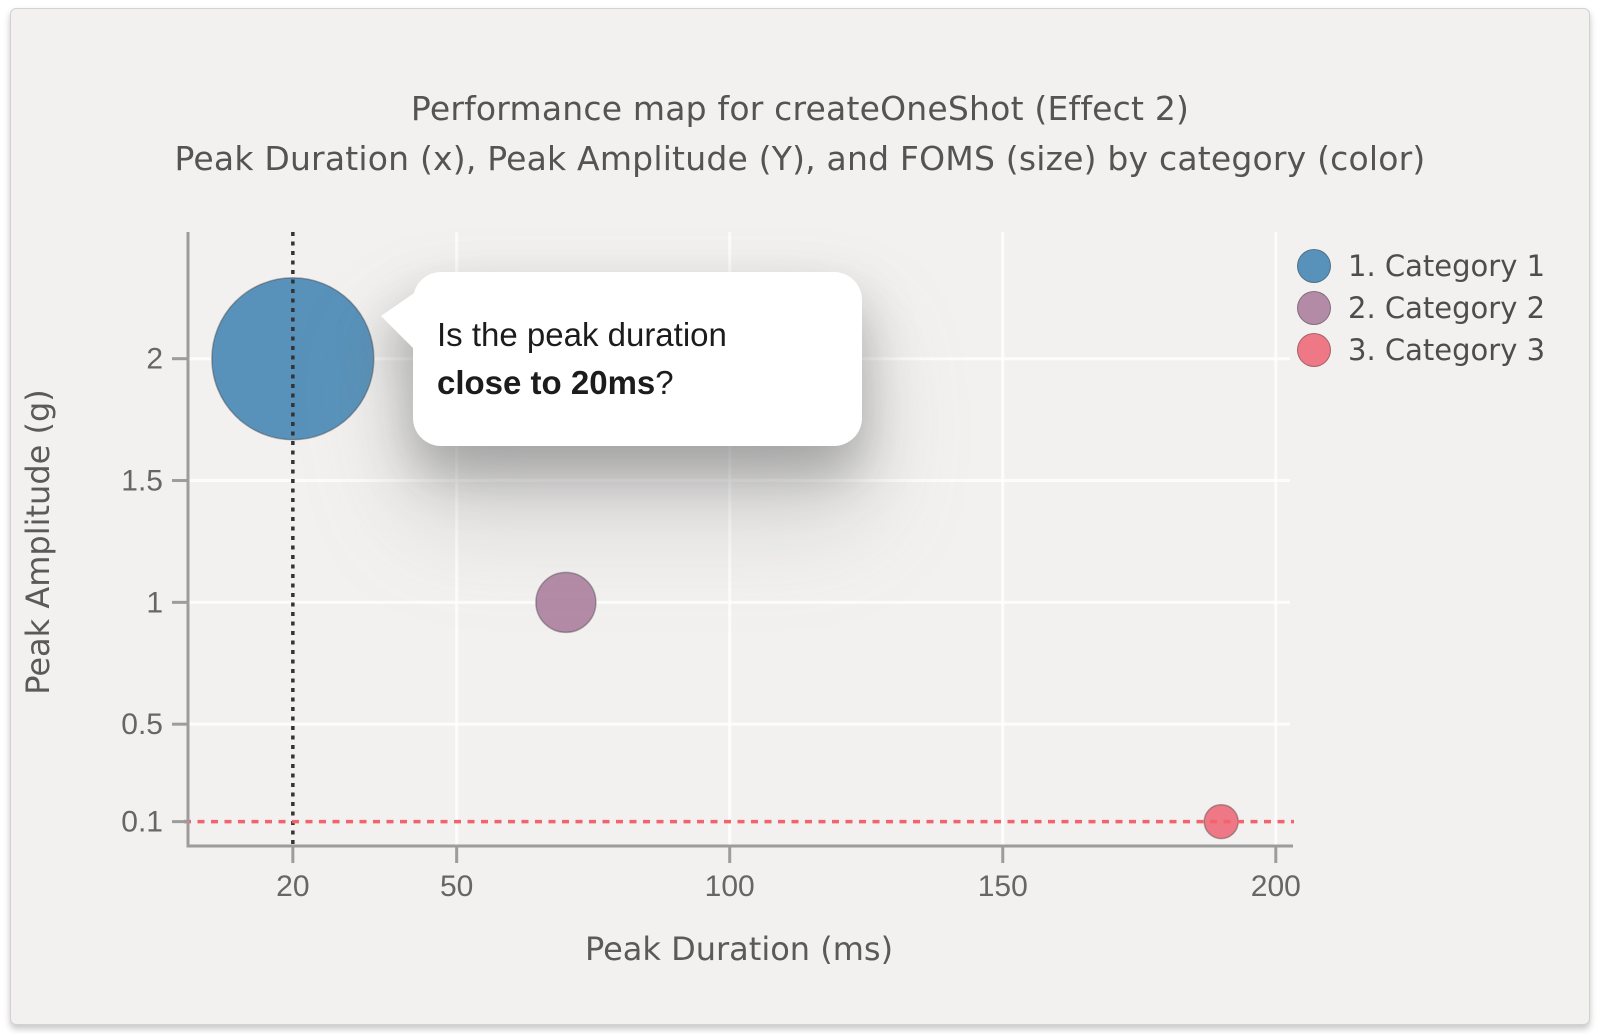 This screenshot has height=1034, width=1600. Describe the element at coordinates (154, 602) in the screenshot. I see `y-tick-label: 1` at that location.